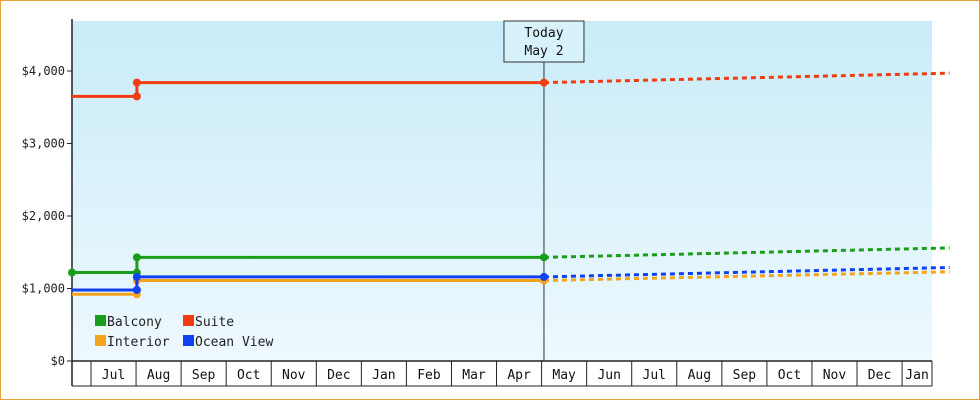 The height and width of the screenshot is (400, 980). I want to click on series-line-ocean-view, so click(308, 283).